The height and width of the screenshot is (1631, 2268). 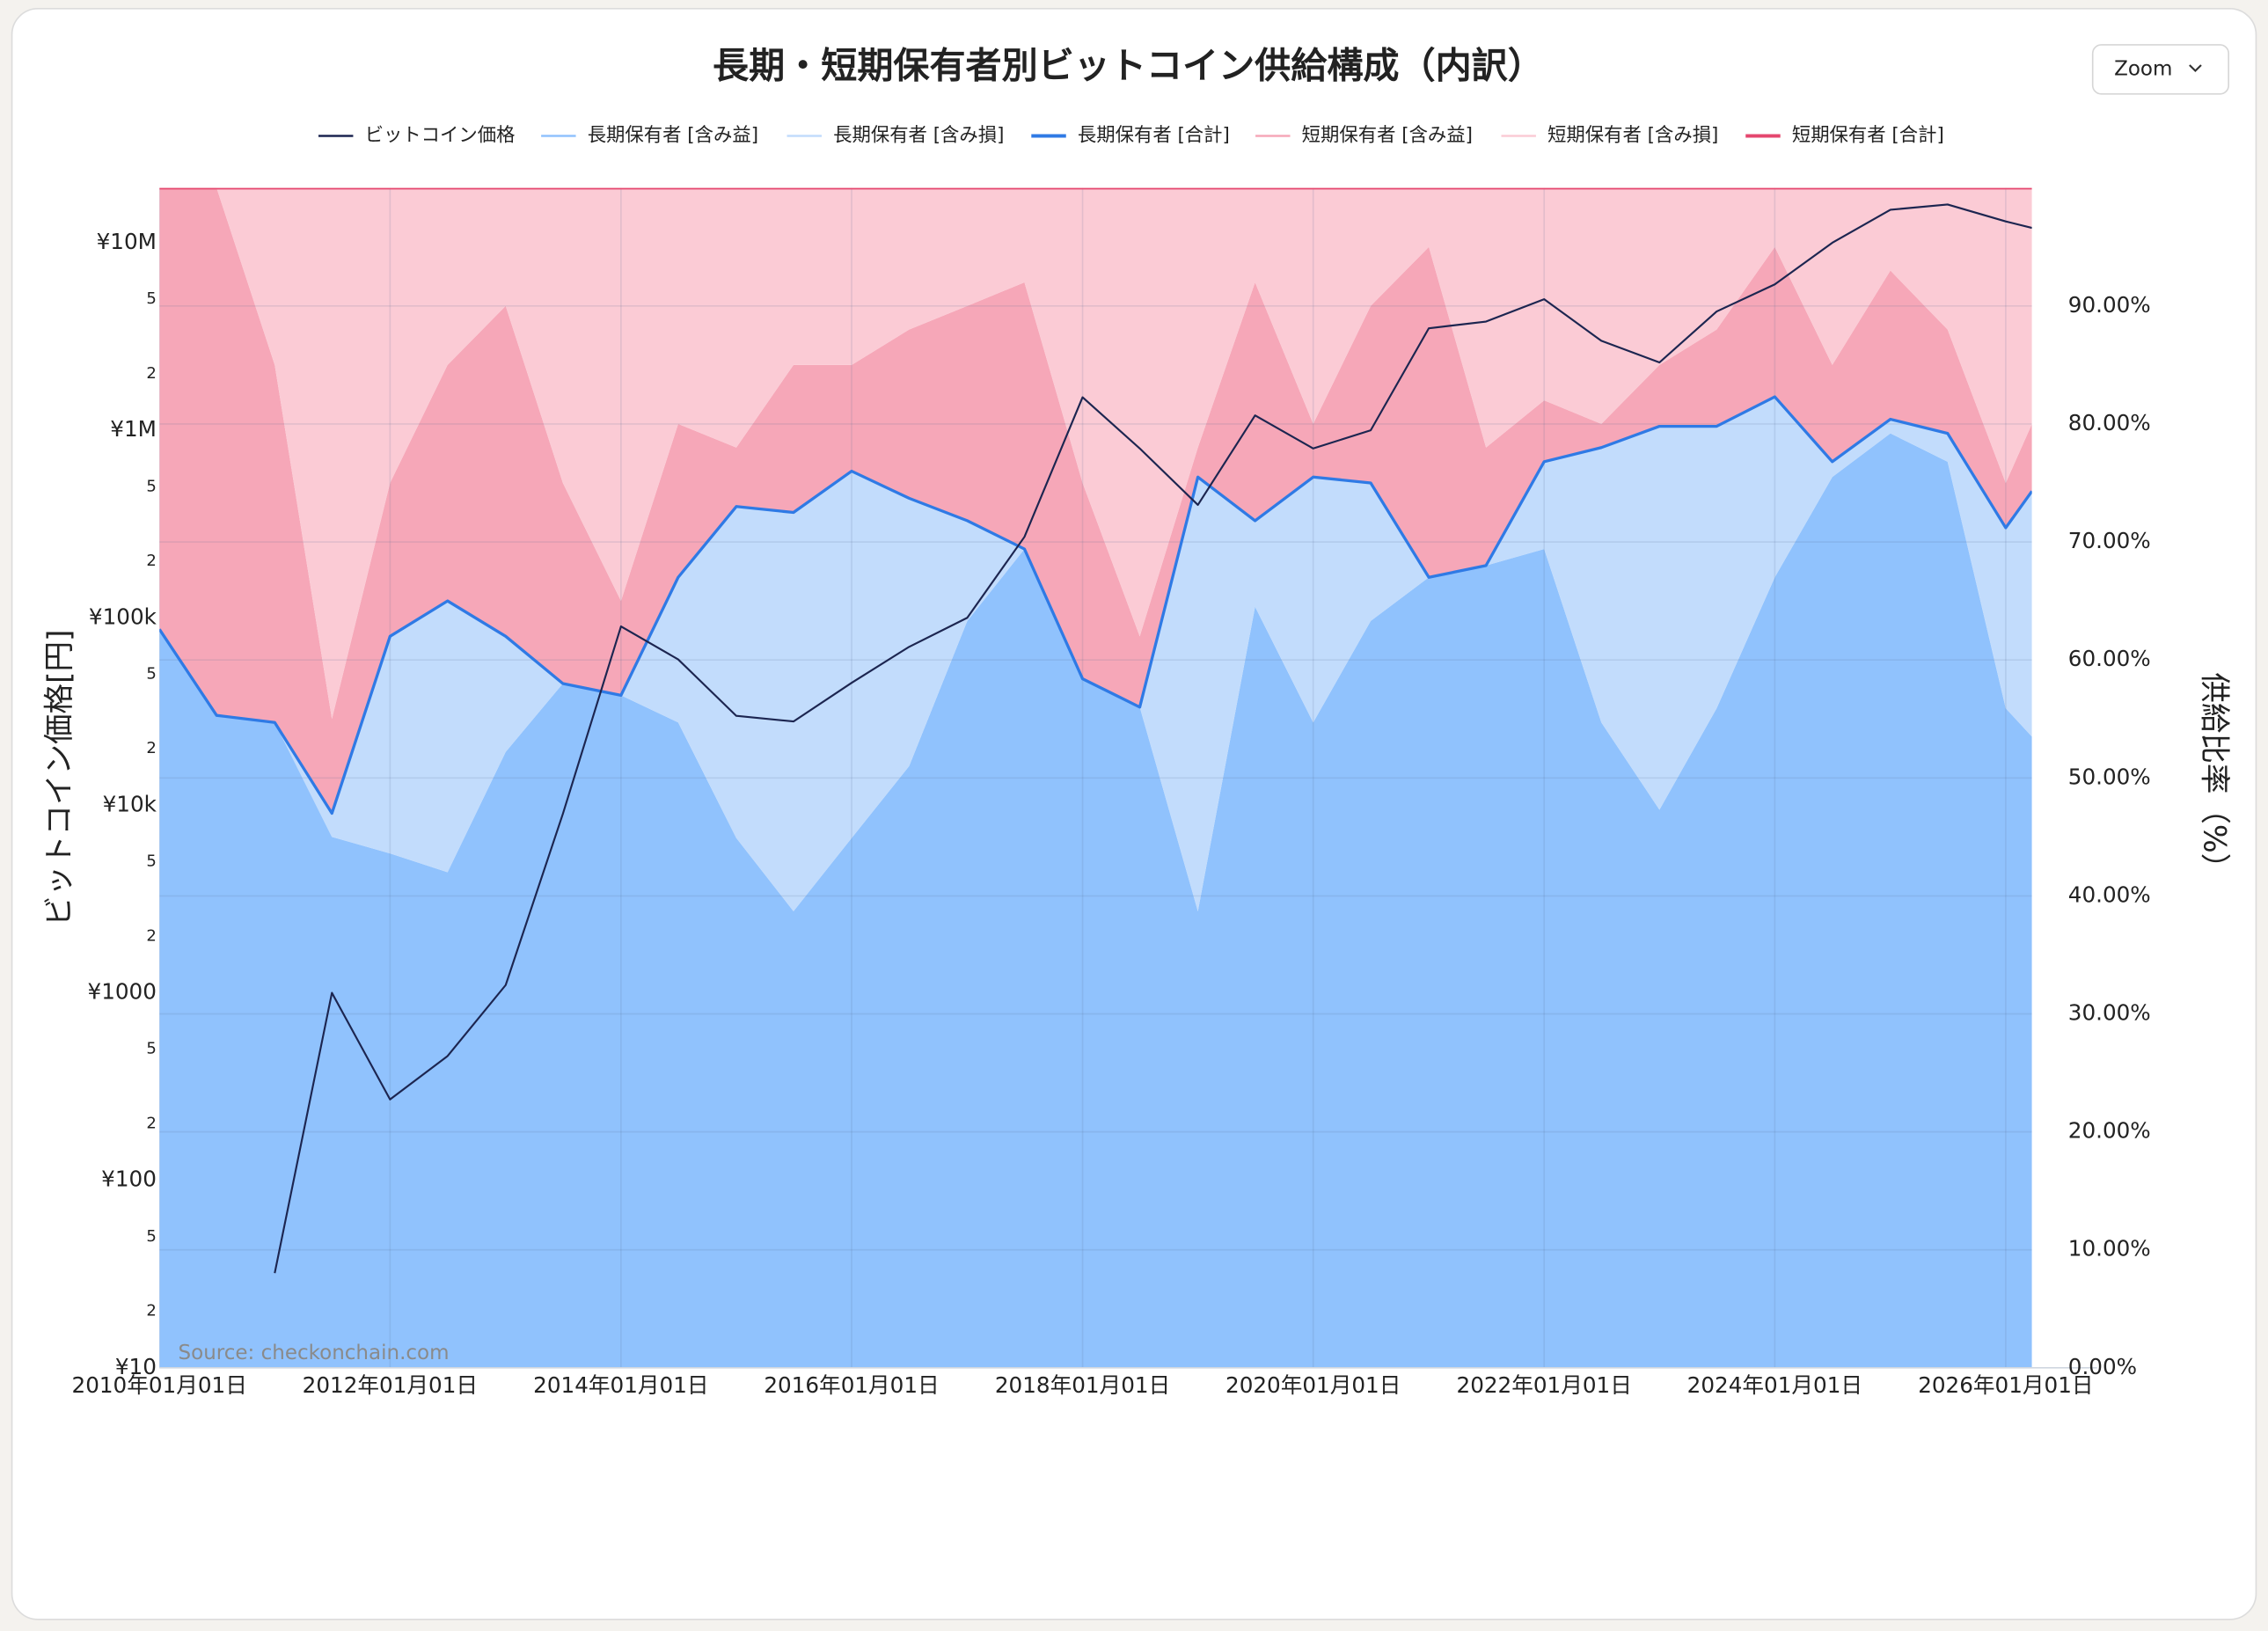 I want to click on y2-tick-label: 80.00%, so click(x=2109, y=422).